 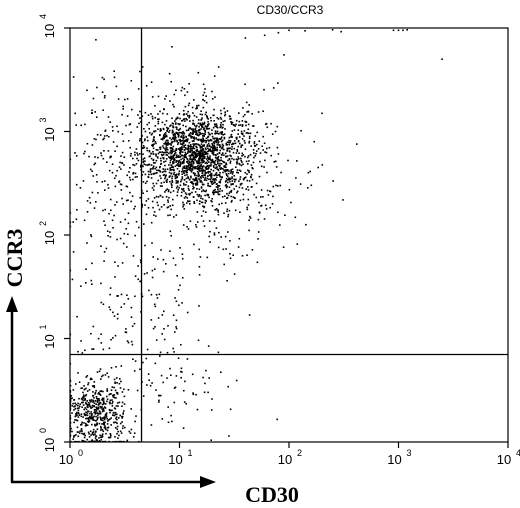 I want to click on x-tick-label: 10, so click(x=175, y=459).